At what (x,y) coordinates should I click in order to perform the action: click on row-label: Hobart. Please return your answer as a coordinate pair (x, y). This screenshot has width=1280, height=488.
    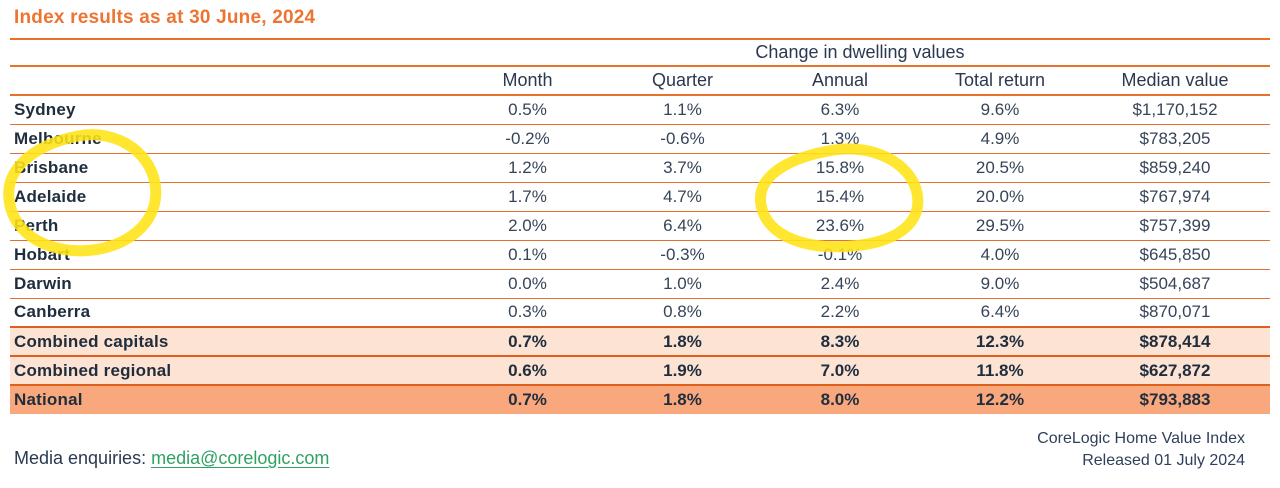
    Looking at the image, I should click on (230, 255).